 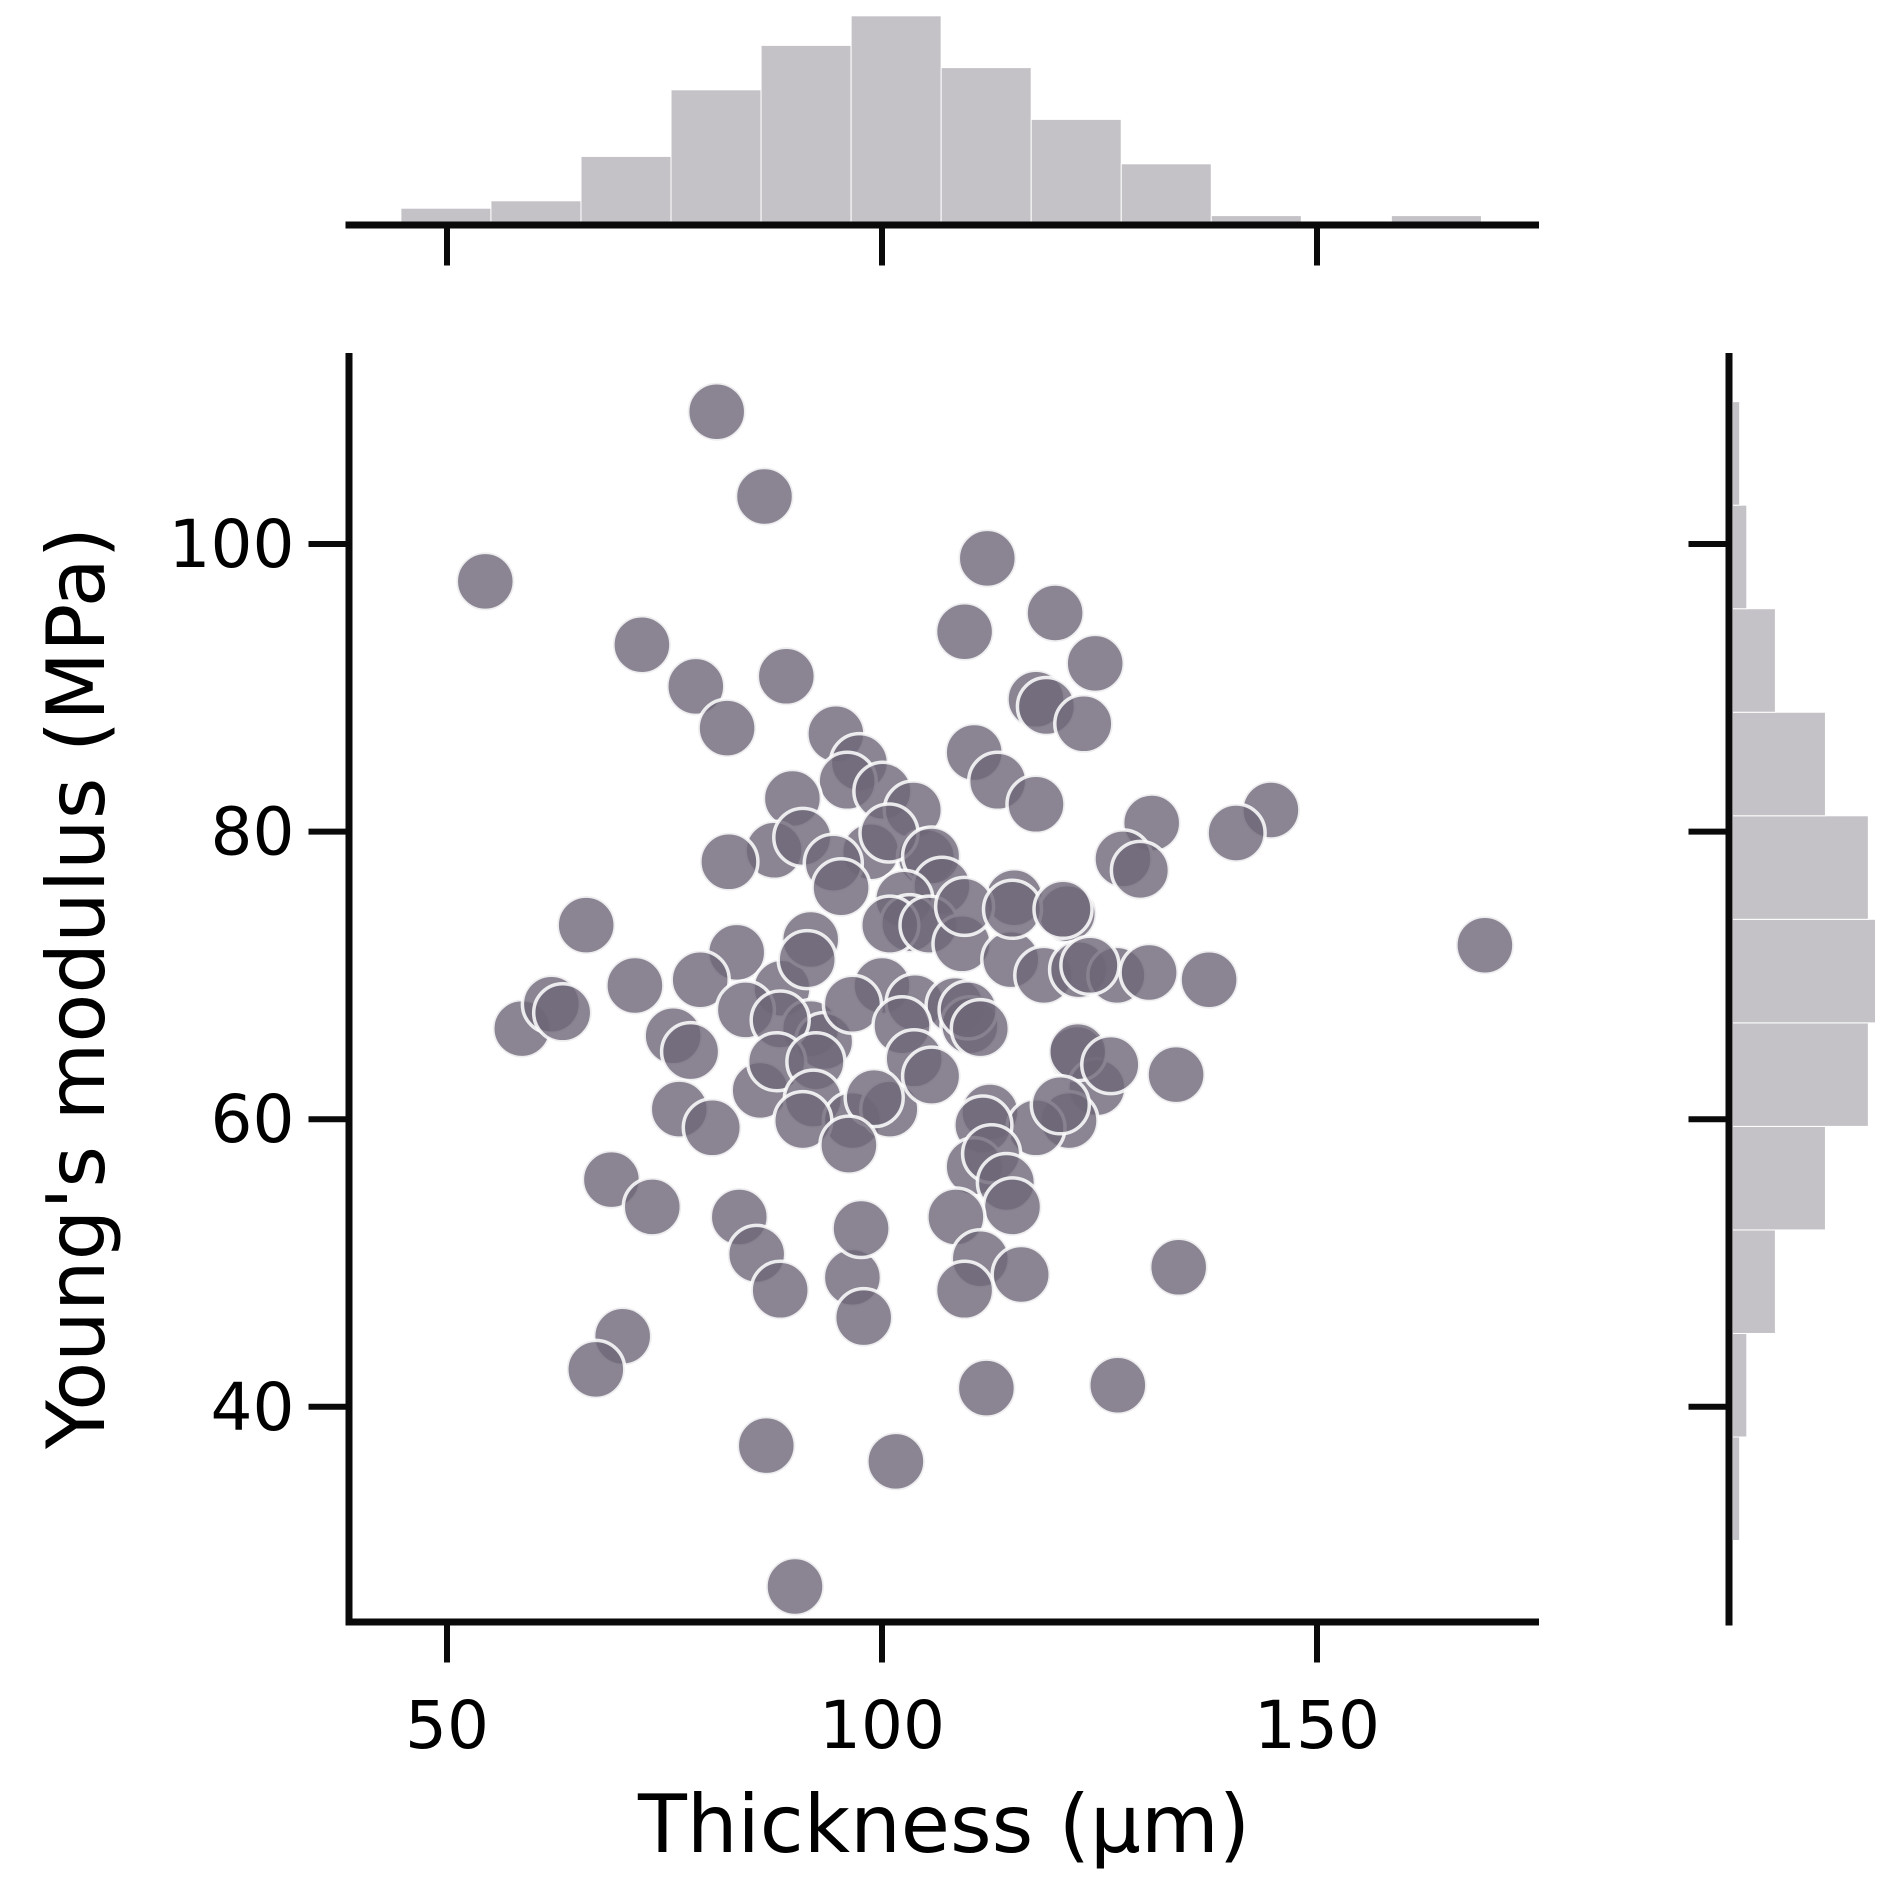 I want to click on y-axis-label: Young's modulus (MPa), so click(x=76, y=988).